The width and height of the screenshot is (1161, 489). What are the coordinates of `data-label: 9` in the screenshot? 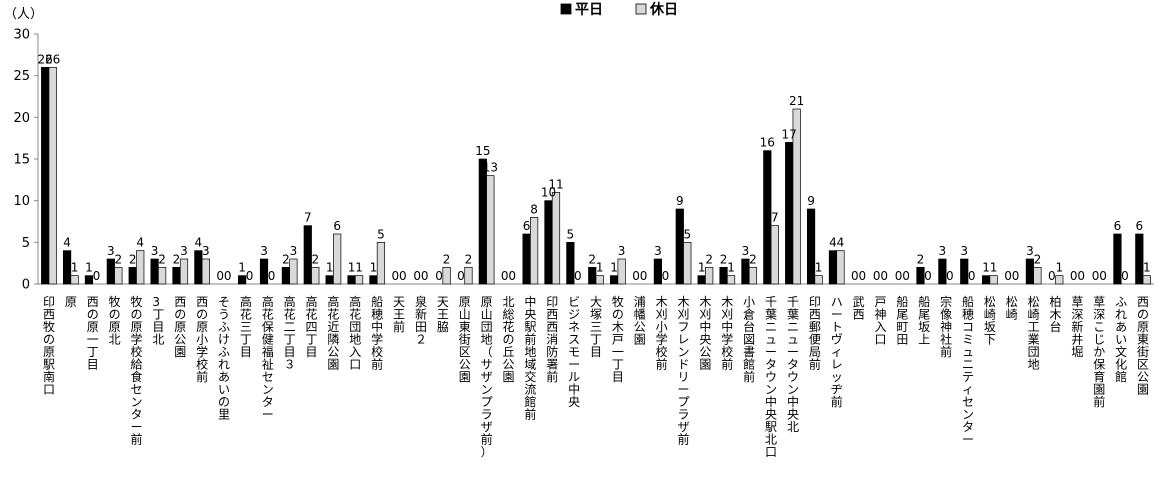 It's located at (811, 201).